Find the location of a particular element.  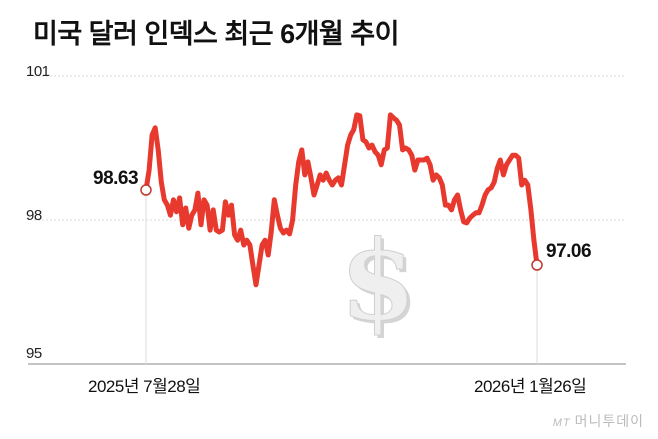

mt-logo-icon: MT is located at coordinates (561, 423).